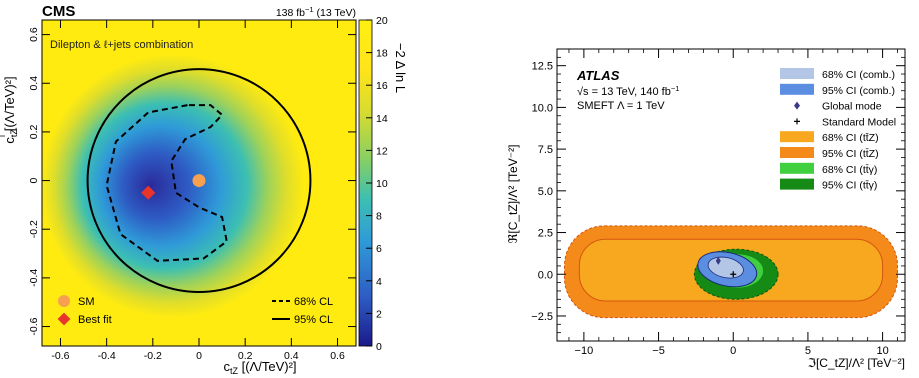  What do you see at coordinates (733, 274) in the screenshot?
I see `atlas-standard-model-marker` at bounding box center [733, 274].